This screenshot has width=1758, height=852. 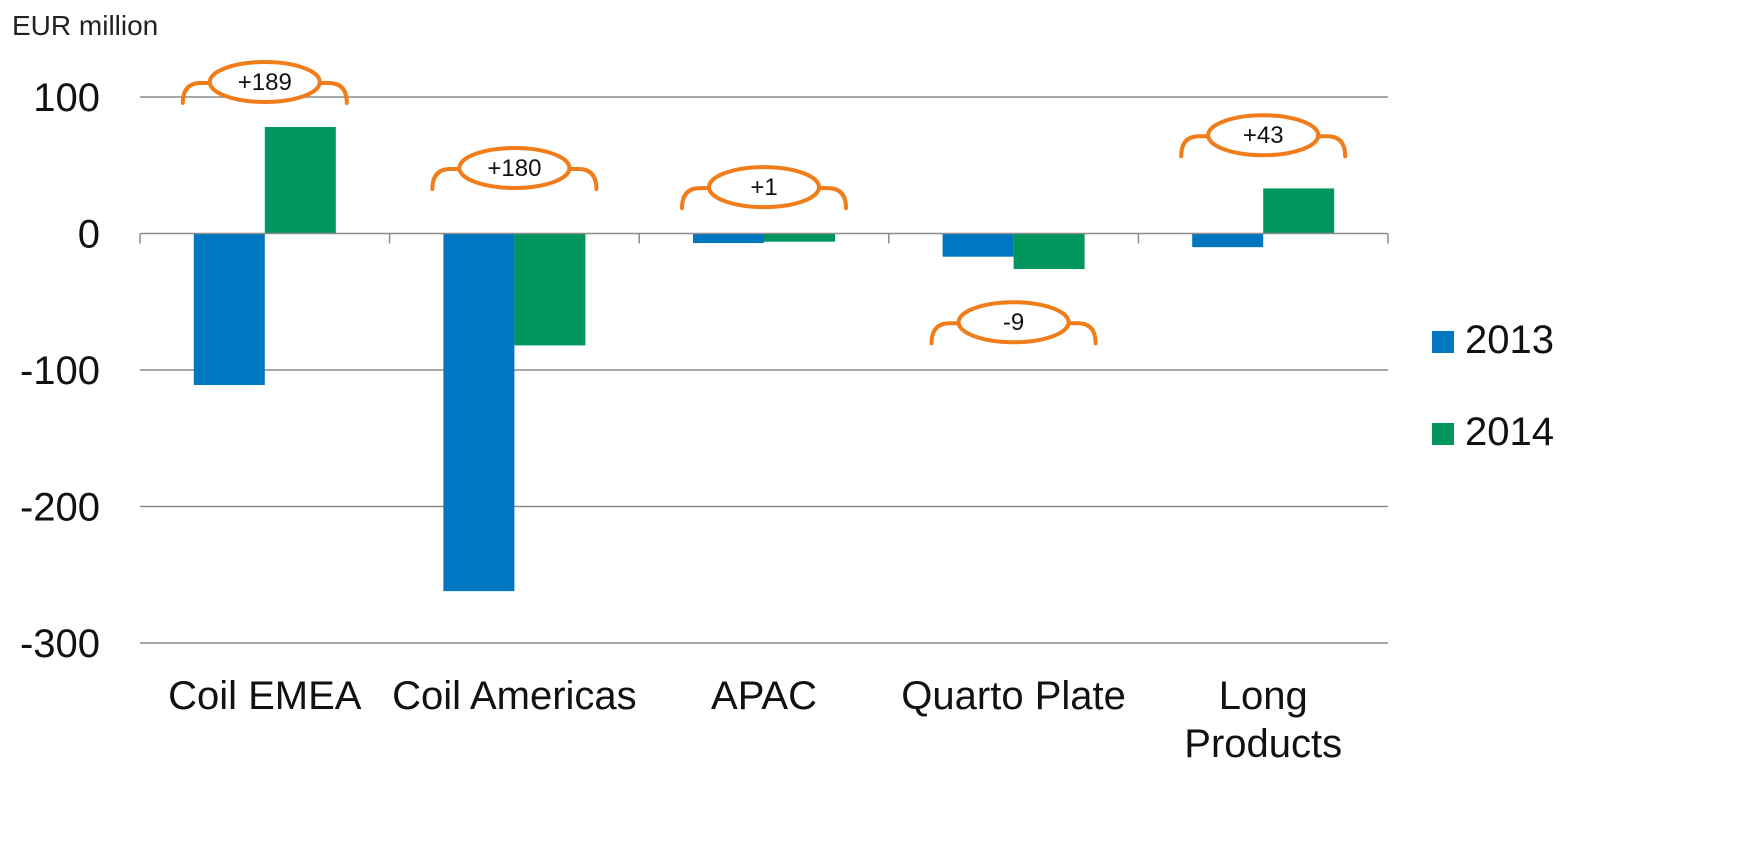 I want to click on y-tick-label: -200, so click(x=60, y=508).